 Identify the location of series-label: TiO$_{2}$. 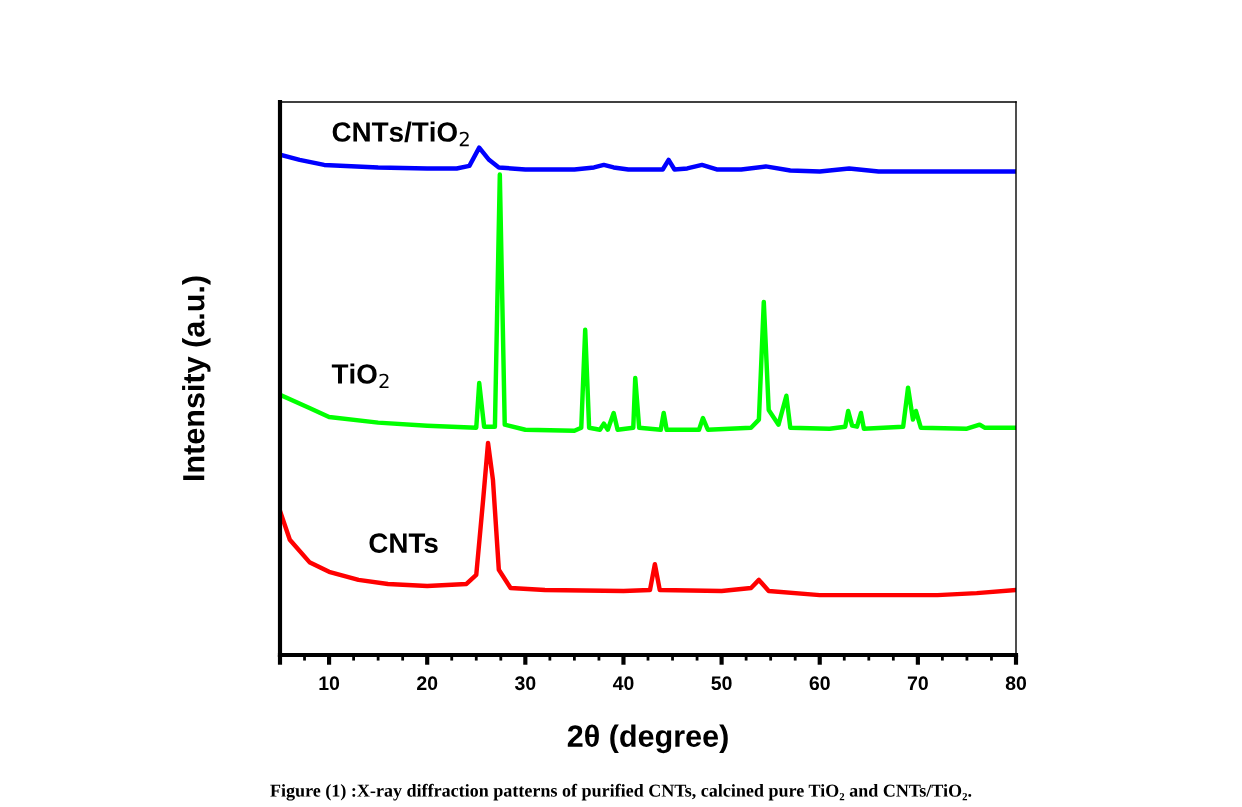
(360, 376).